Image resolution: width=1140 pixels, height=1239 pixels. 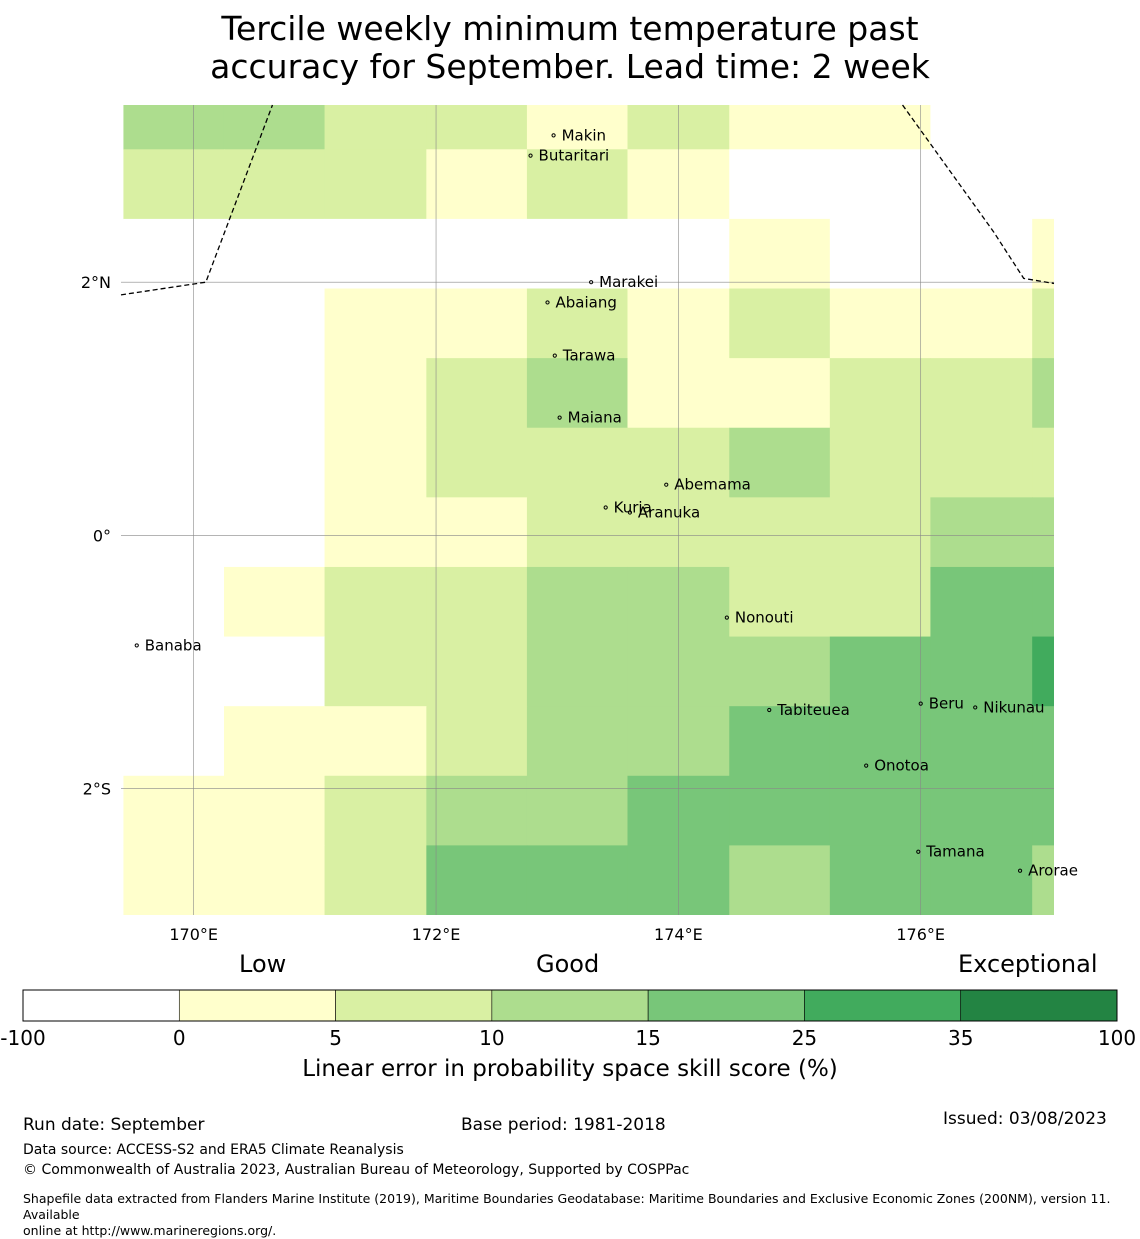 I want to click on base-period: Base period: 1981-2018, so click(x=563, y=1125).